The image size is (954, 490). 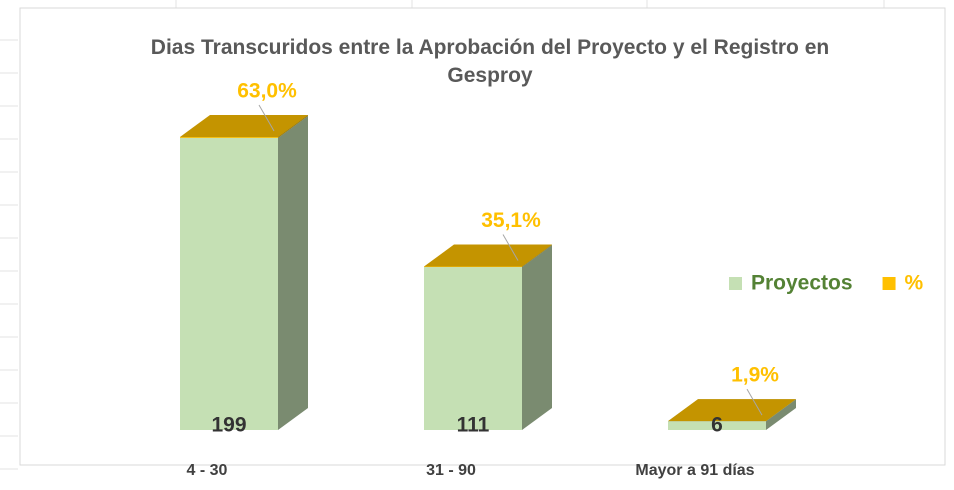 What do you see at coordinates (473, 425) in the screenshot?
I see `data-label: 111` at bounding box center [473, 425].